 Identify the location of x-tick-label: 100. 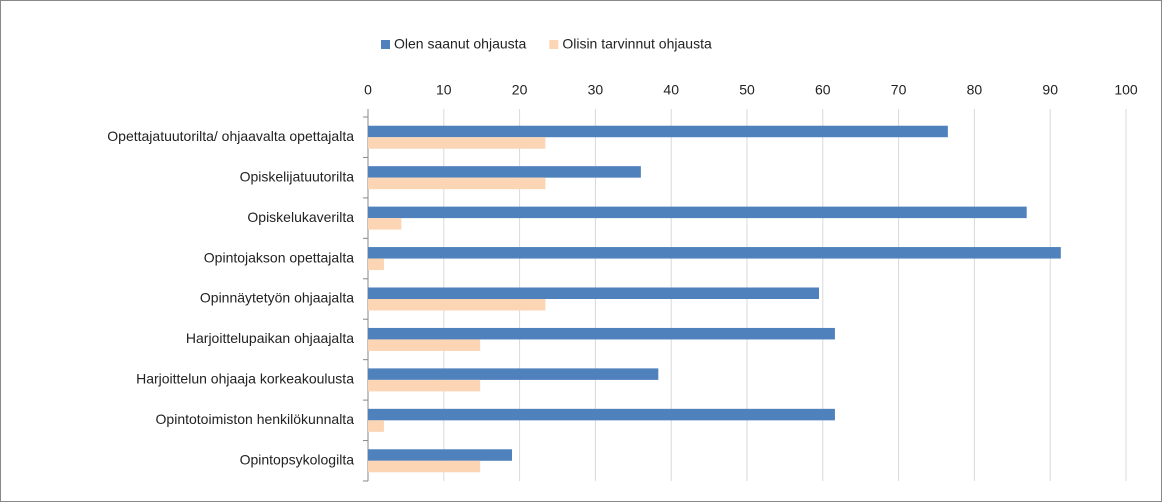
(1126, 90).